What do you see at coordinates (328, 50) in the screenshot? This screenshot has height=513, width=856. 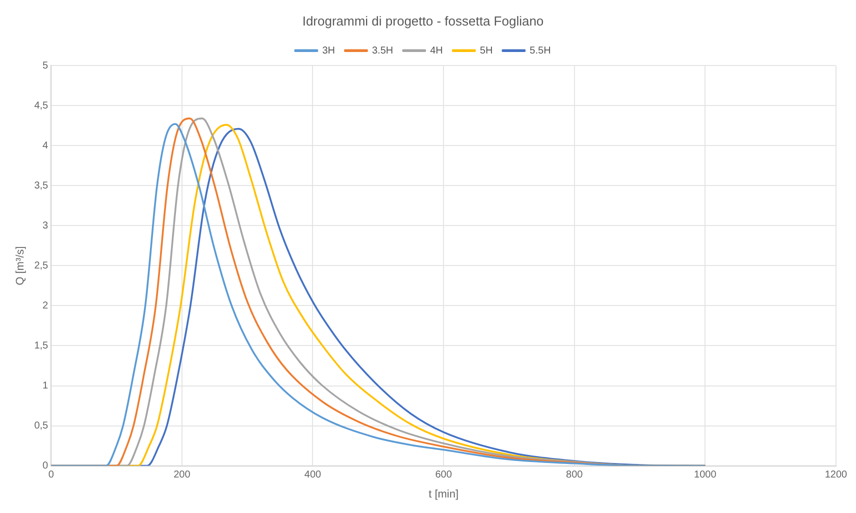 I see `legend-label: 3H` at bounding box center [328, 50].